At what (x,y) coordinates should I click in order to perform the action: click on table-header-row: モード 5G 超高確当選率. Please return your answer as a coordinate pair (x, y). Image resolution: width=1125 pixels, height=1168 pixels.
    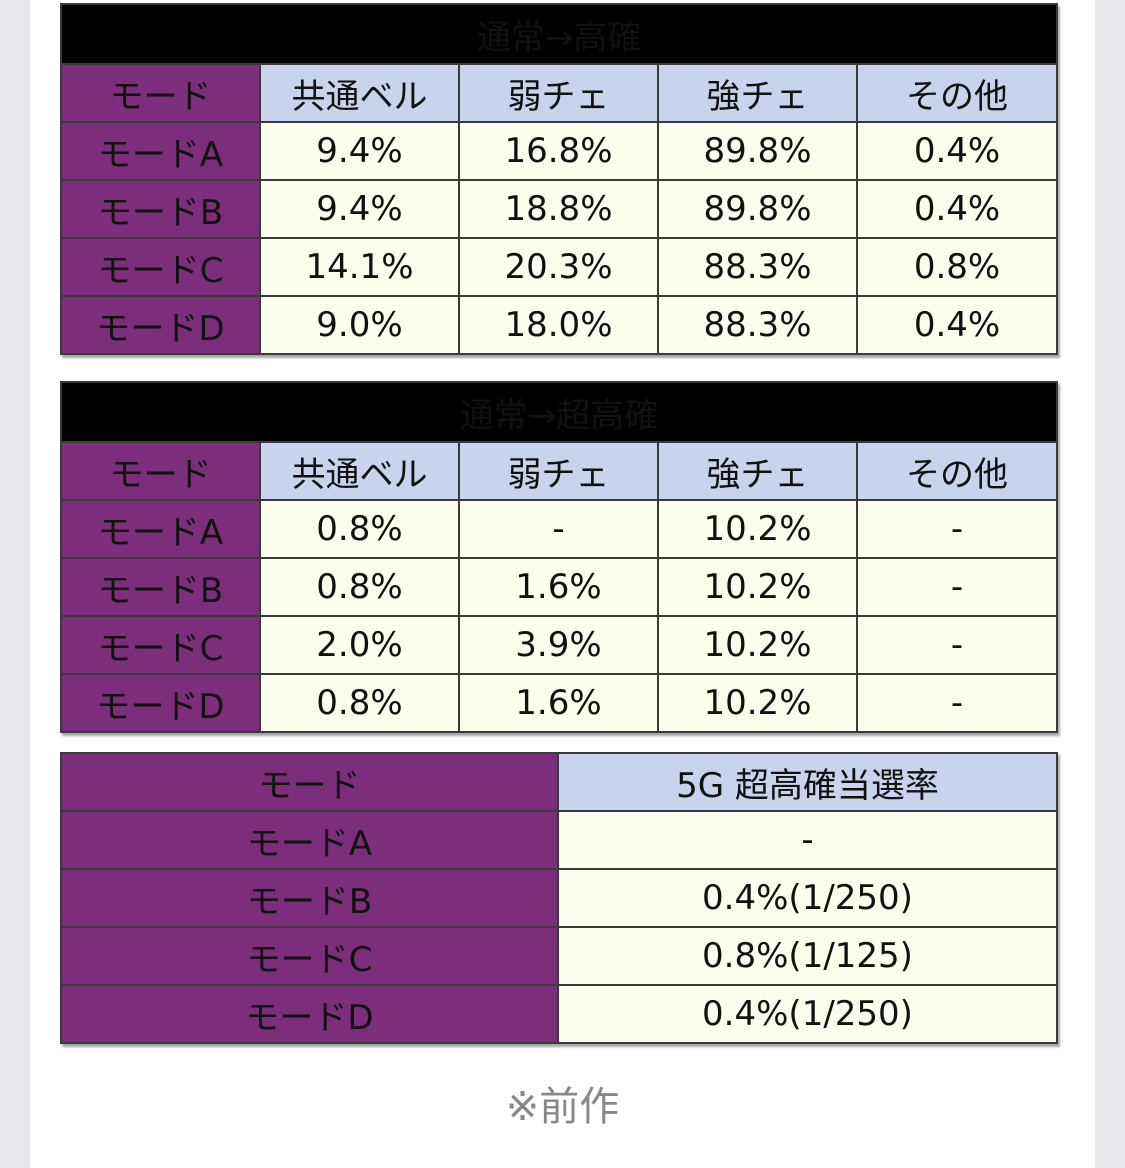
    Looking at the image, I should click on (559, 782).